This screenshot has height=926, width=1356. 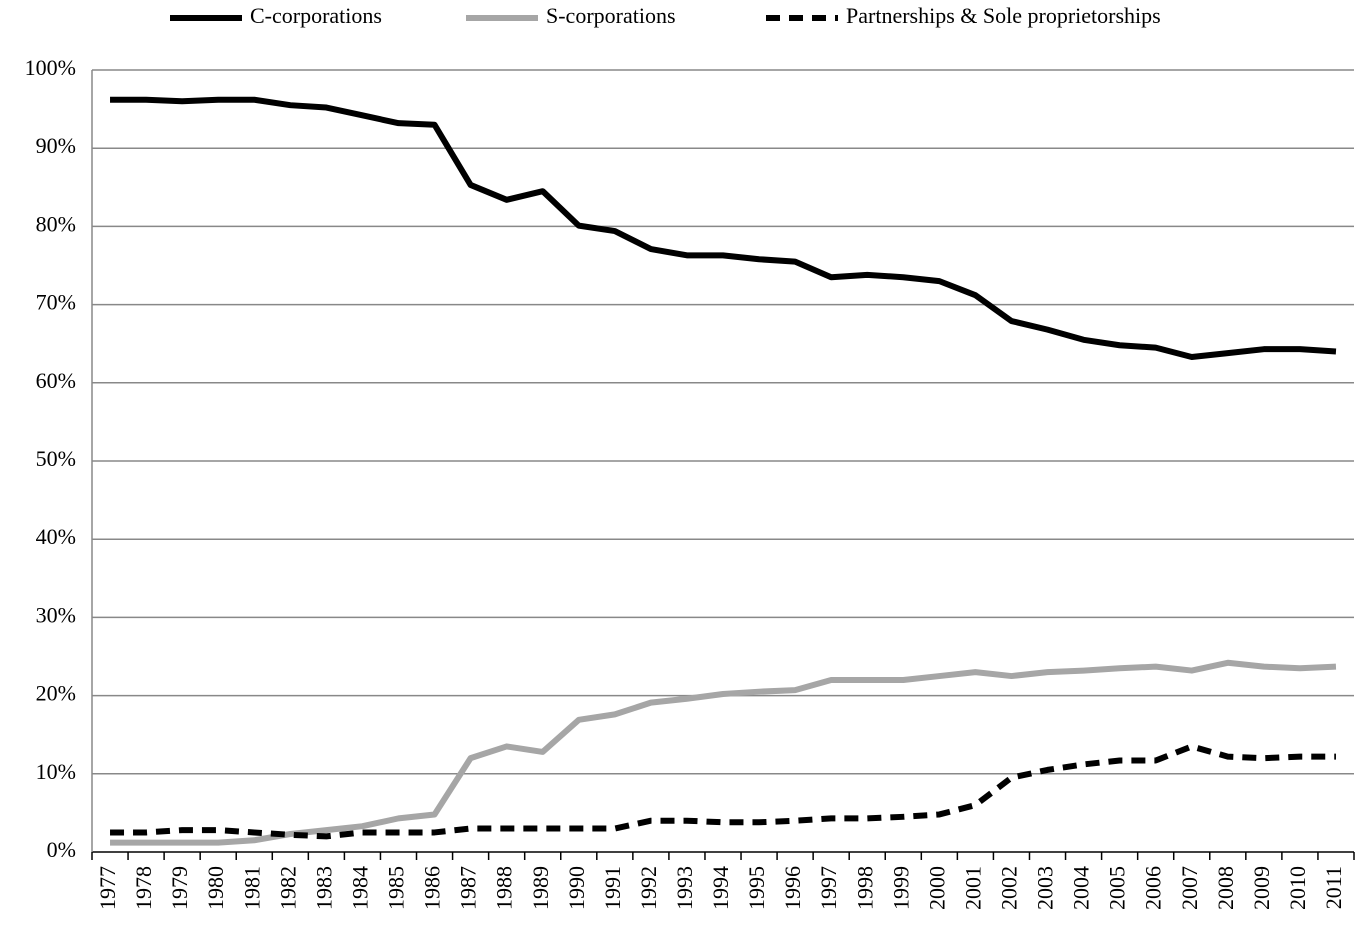 What do you see at coordinates (756, 888) in the screenshot?
I see `x-tick-label: 1995` at bounding box center [756, 888].